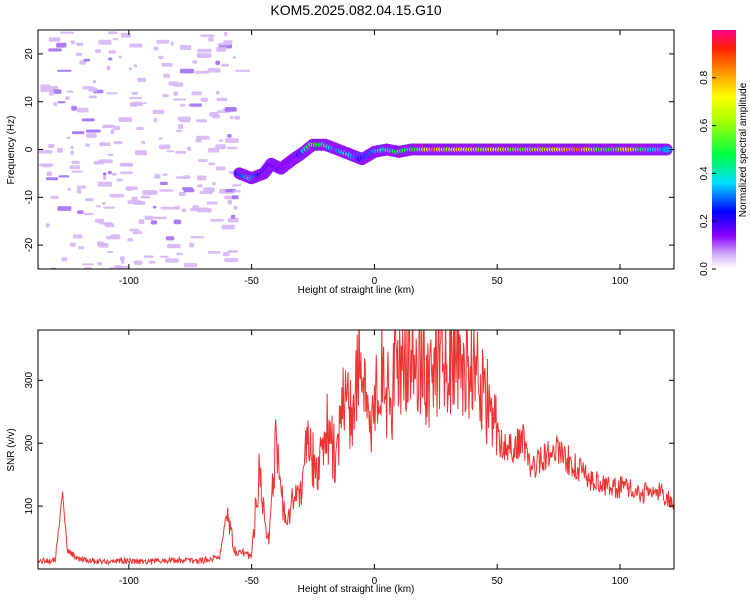 The image size is (750, 600). I want to click on colorbar-tick-label: 0.4, so click(704, 173).